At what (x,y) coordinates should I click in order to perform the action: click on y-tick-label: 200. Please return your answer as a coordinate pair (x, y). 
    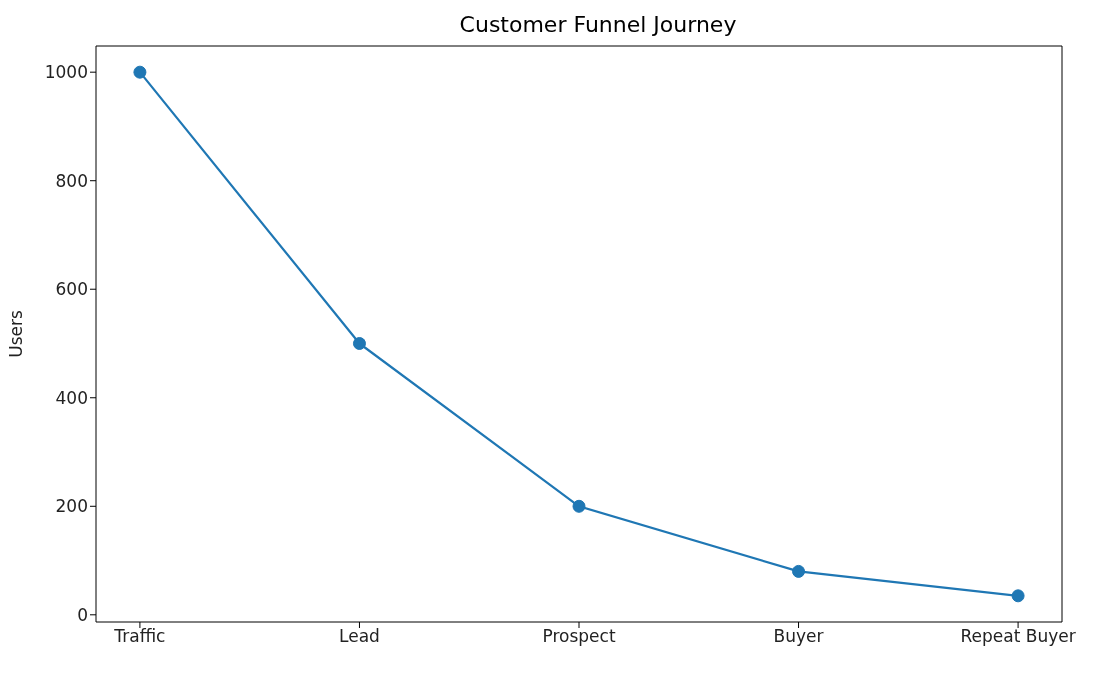
    Looking at the image, I should click on (71, 506).